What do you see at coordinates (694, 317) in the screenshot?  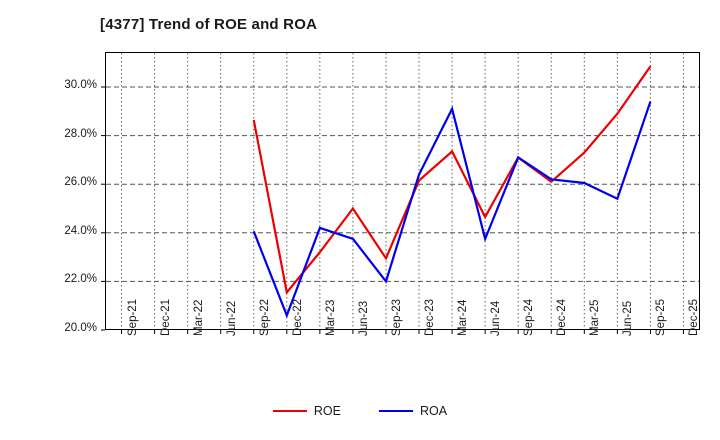 I see `x-axis-tick-label: Dec-25` at bounding box center [694, 317].